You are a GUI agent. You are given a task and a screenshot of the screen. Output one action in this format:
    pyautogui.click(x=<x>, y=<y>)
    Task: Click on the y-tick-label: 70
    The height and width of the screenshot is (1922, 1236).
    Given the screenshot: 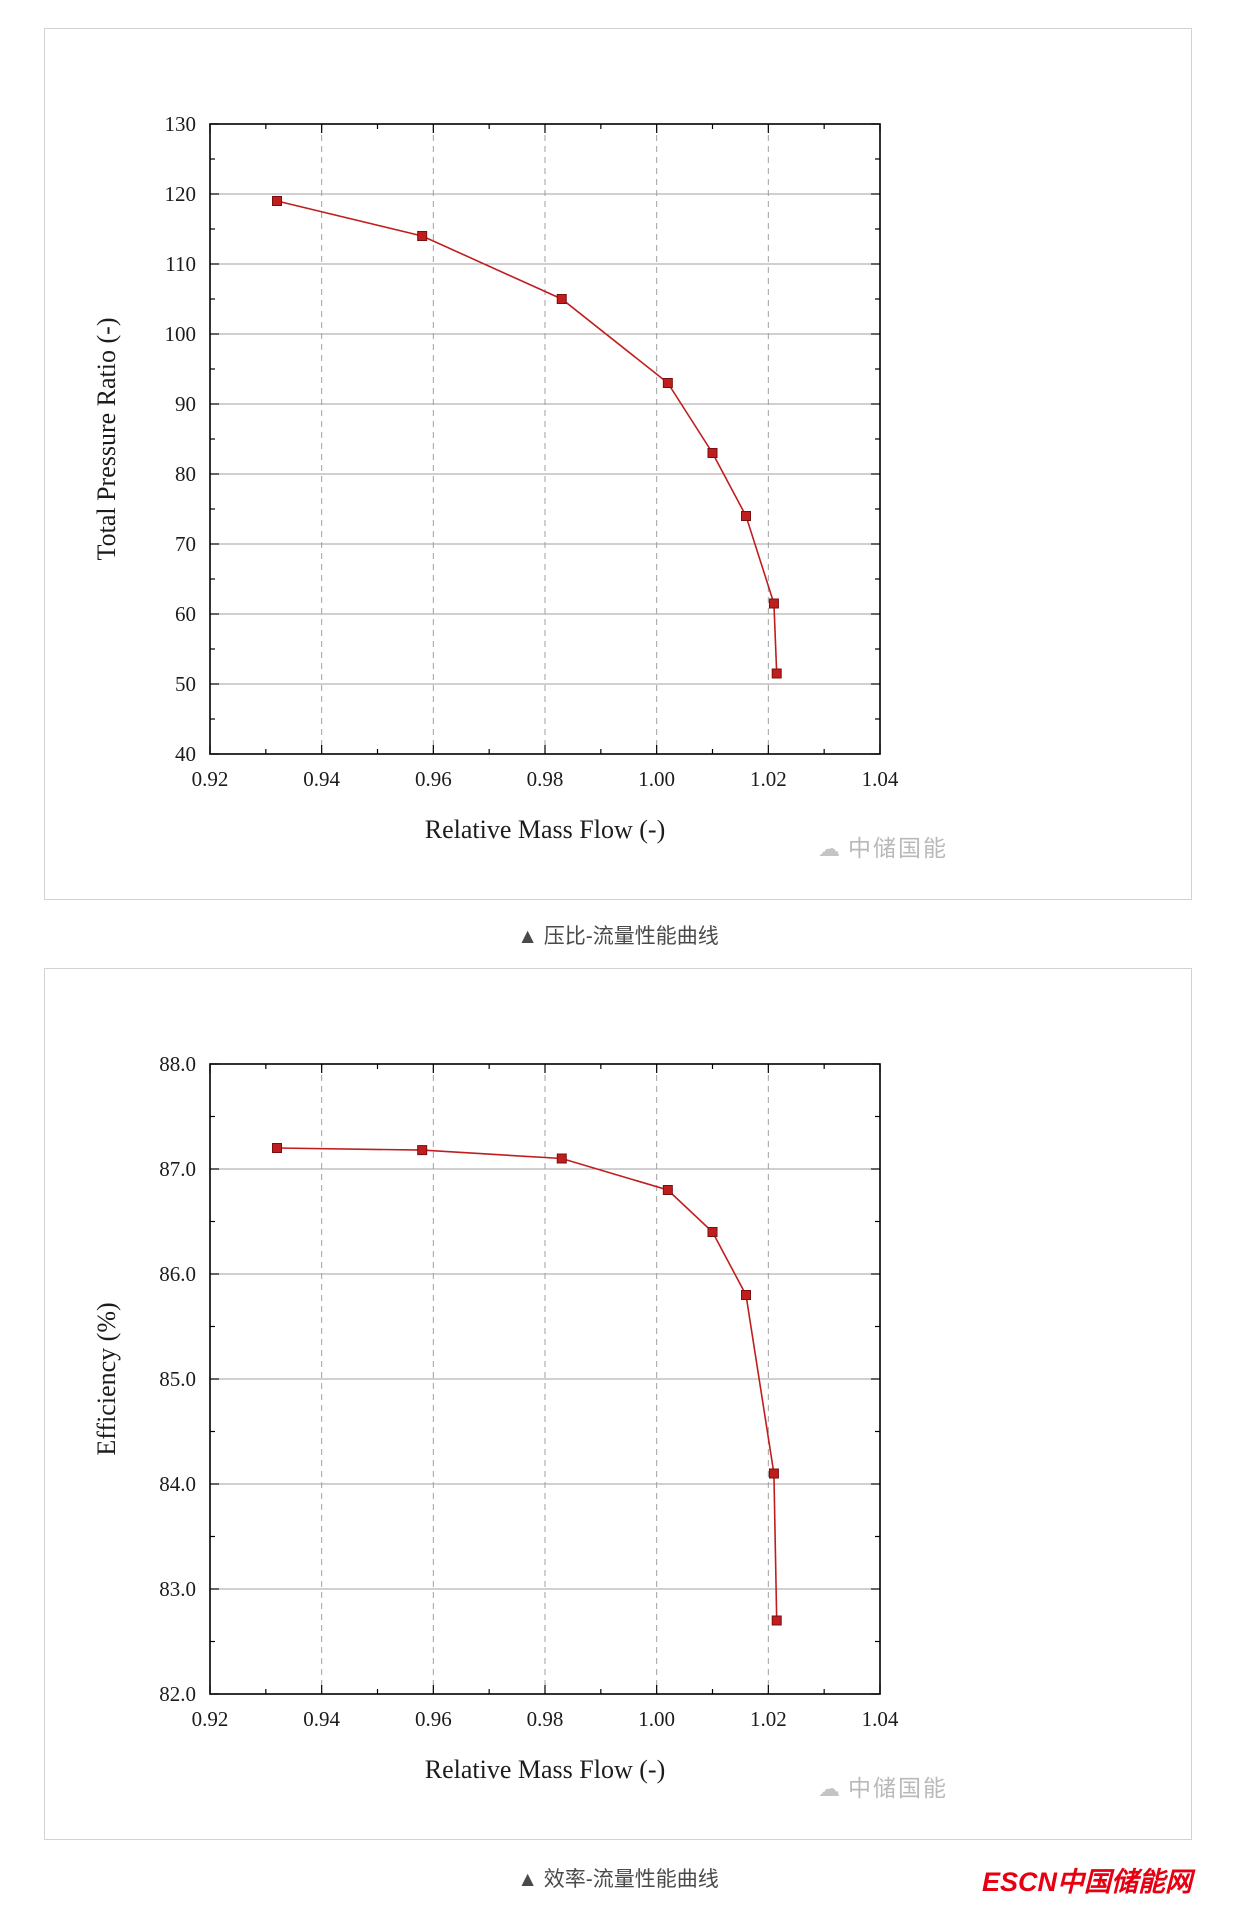 What is the action you would take?
    pyautogui.click(x=185, y=544)
    